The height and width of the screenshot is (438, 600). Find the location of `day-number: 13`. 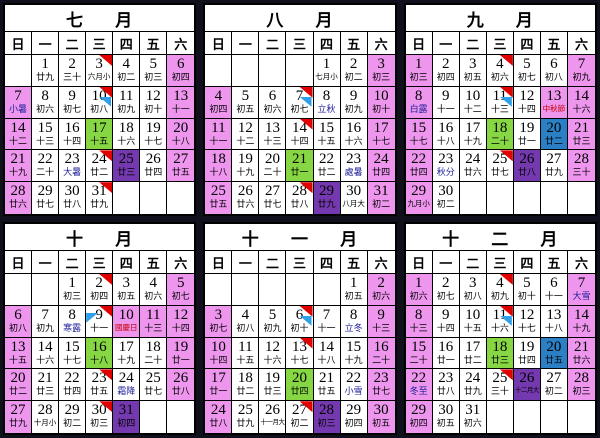

day-number: 13 is located at coordinates (181, 95).